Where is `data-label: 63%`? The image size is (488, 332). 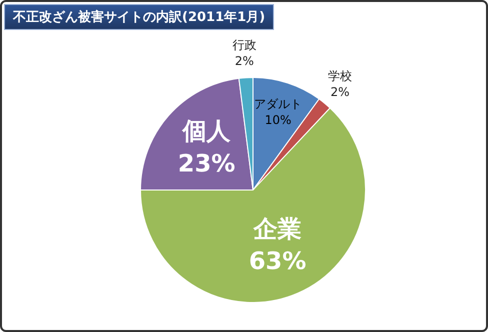
data-label: 63% is located at coordinates (277, 261).